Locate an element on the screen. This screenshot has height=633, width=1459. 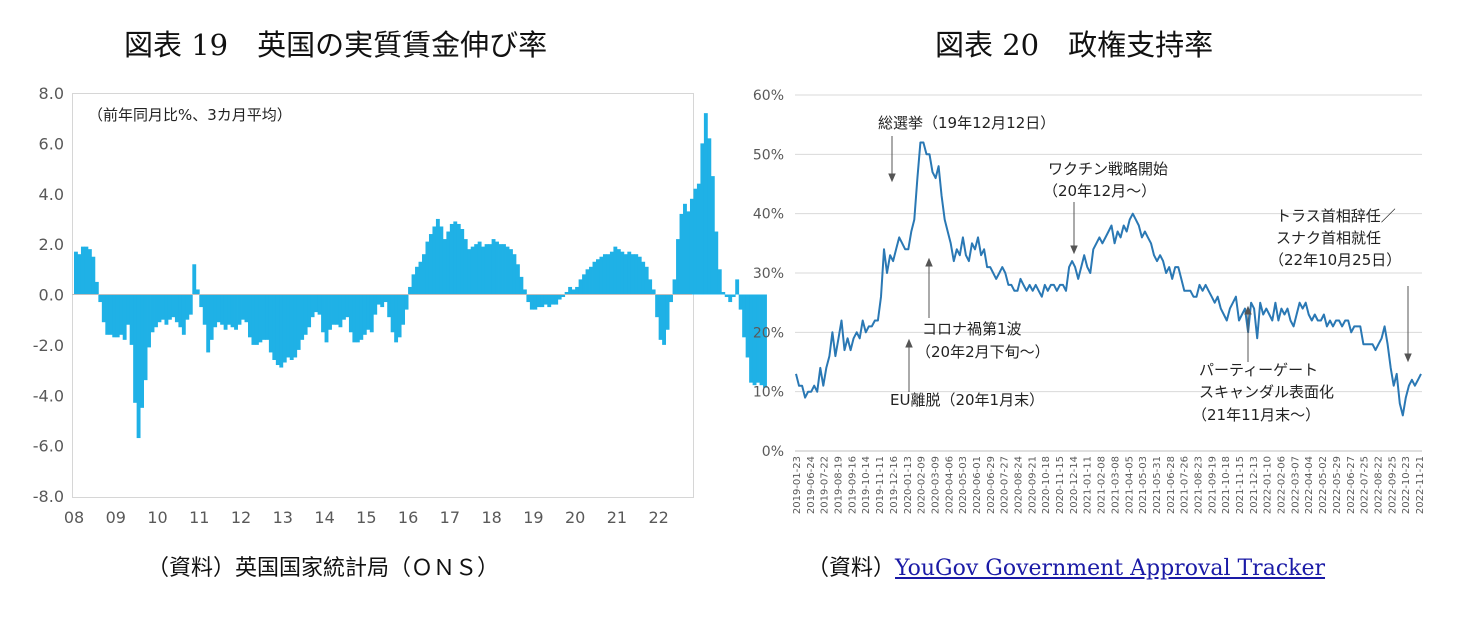
partygate-arrowhead-icon is located at coordinates (1248, 310).